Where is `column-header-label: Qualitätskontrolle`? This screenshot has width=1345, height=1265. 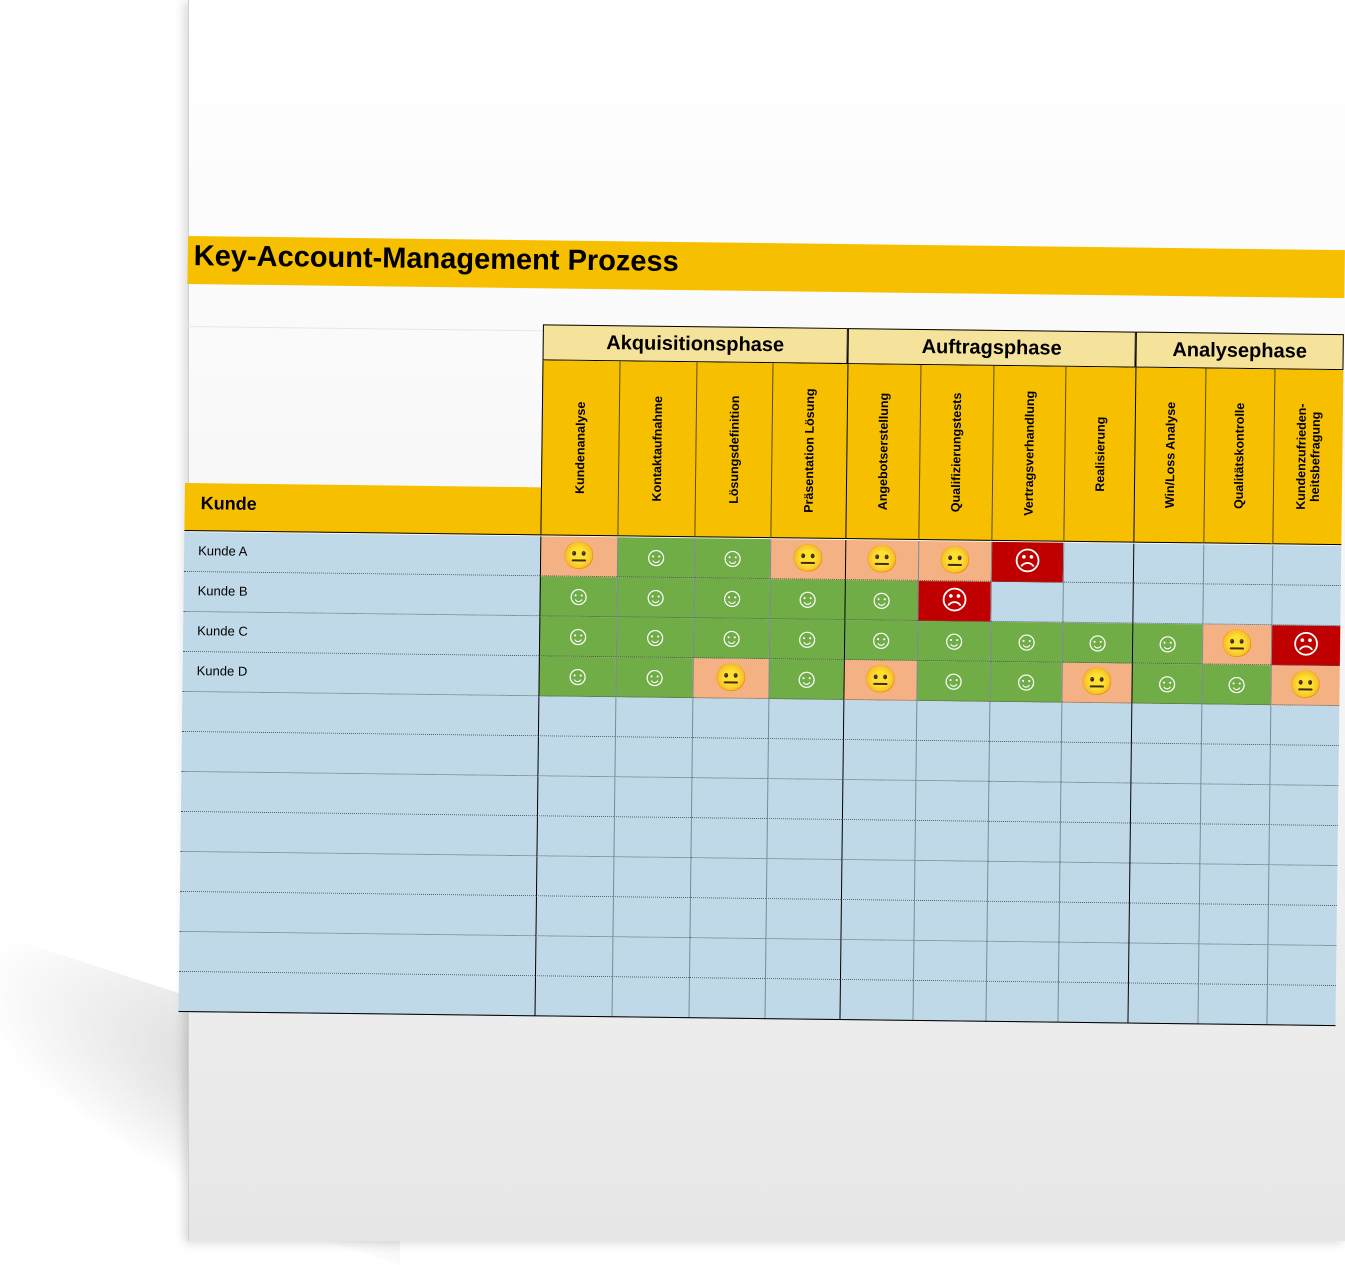
column-header-label: Qualitätskontrolle is located at coordinates (1239, 456).